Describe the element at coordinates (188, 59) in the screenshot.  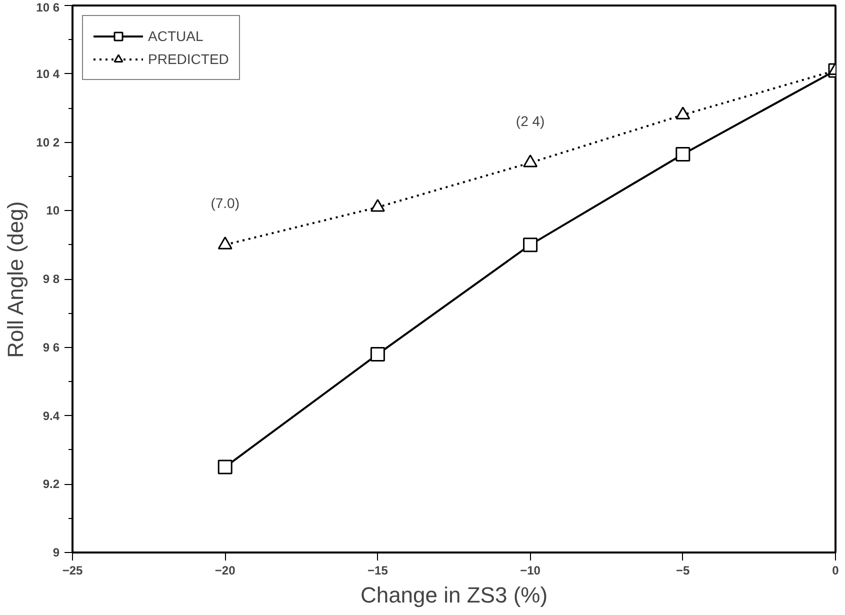
I see `legend-label: PREDICTED` at that location.